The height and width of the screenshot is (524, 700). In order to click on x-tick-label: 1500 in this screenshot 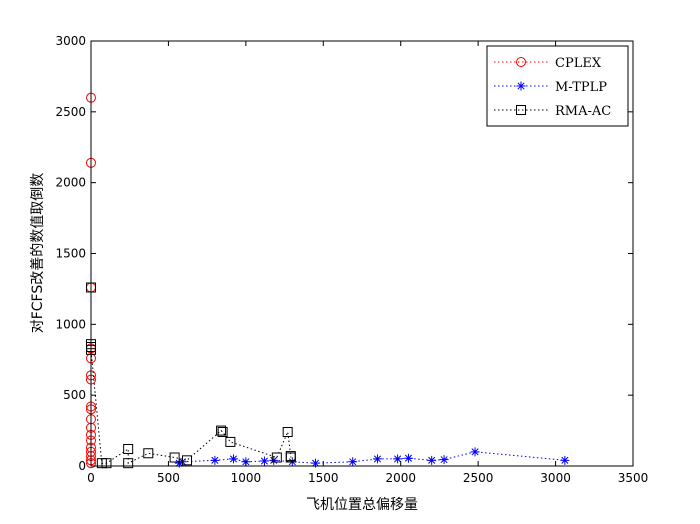, I will do `click(323, 478)`.